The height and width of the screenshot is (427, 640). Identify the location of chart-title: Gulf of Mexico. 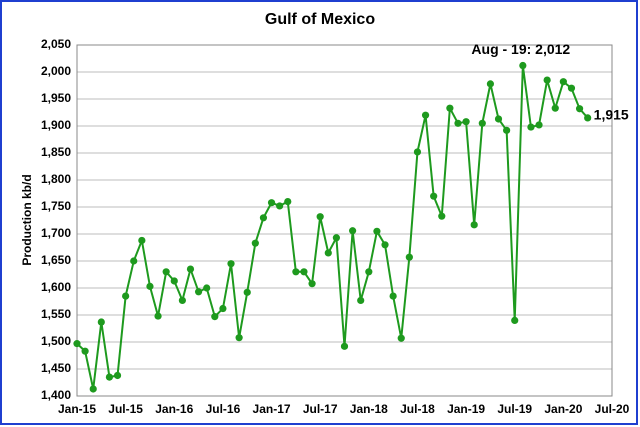
(320, 19).